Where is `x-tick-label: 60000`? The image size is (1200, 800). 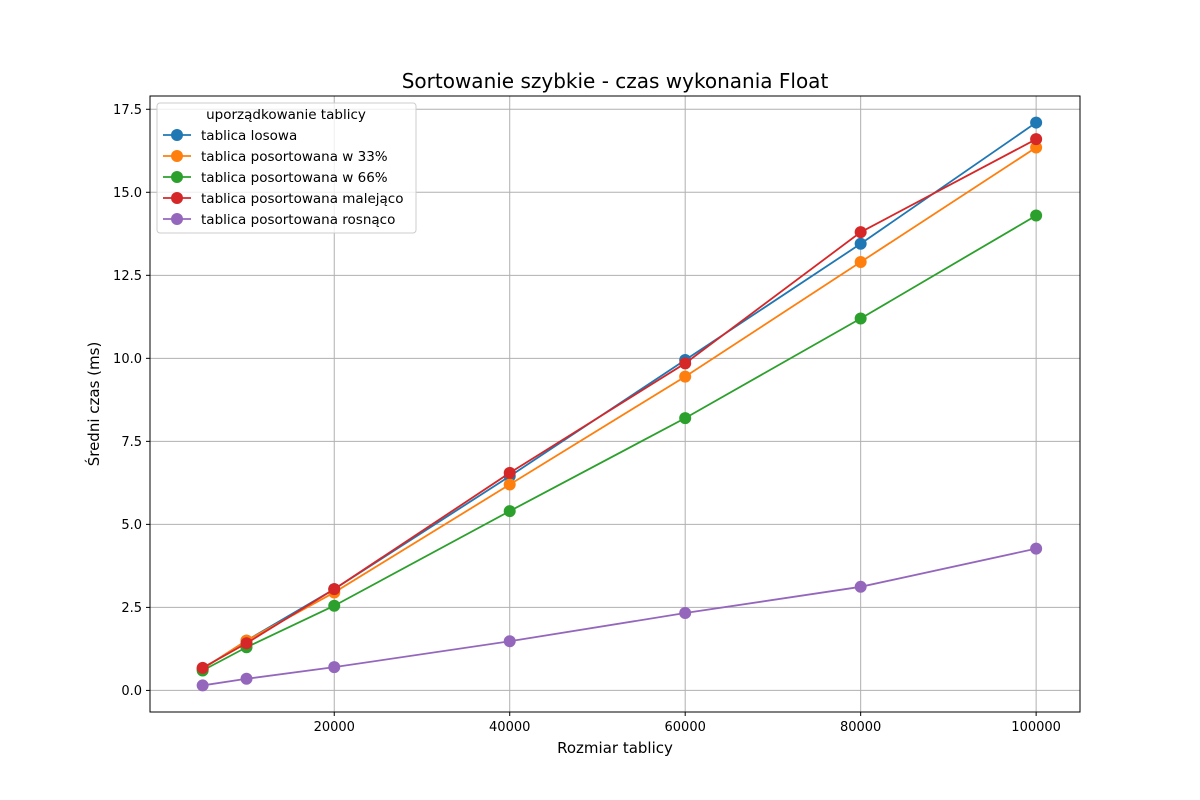 x-tick-label: 60000 is located at coordinates (685, 727).